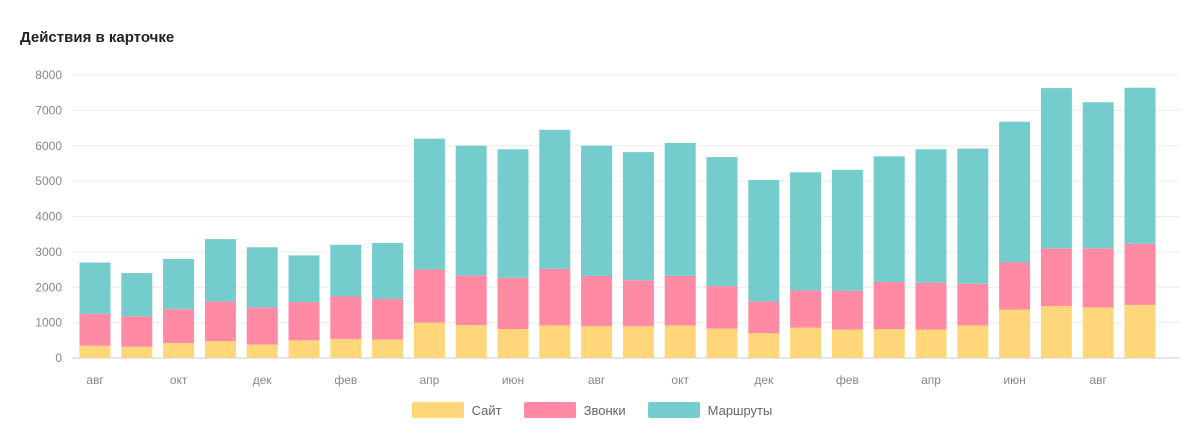 The image size is (1184, 446). I want to click on x-axis: авг окт дек фев апр июн авг окт дек фев апр июн авг, so click(596, 380).